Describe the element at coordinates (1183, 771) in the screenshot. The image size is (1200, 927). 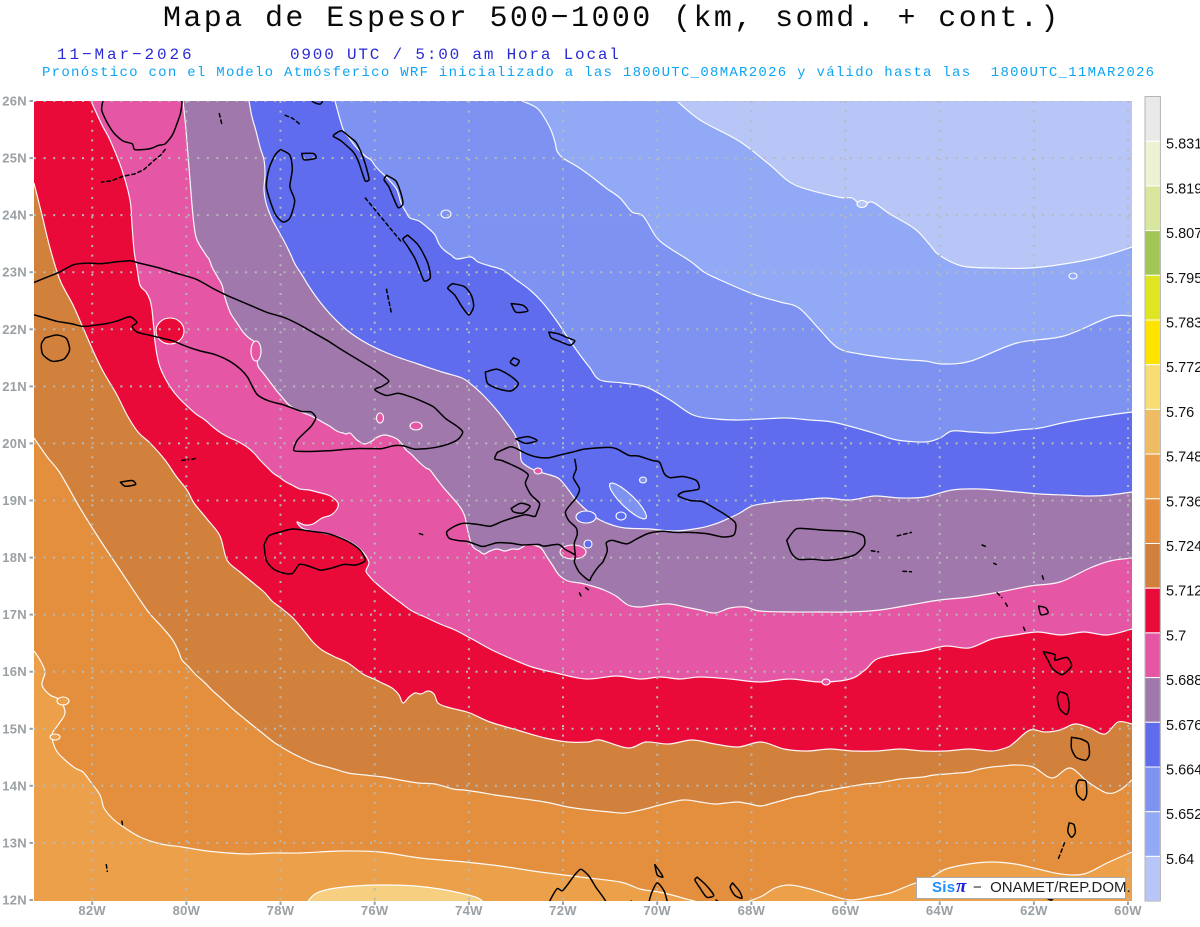
I see `svg-text: 5.664` at that location.